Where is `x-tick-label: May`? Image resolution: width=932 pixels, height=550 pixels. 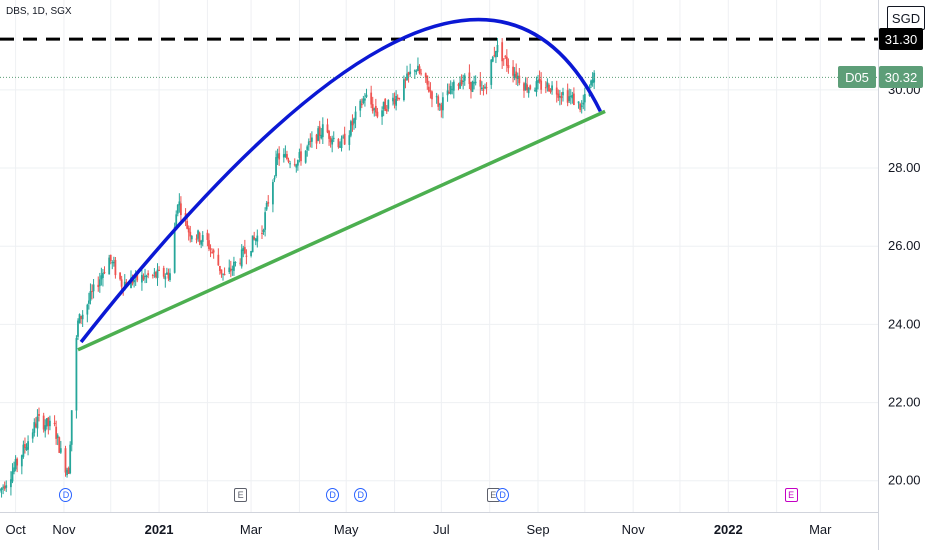
x-tick-label: May is located at coordinates (346, 529).